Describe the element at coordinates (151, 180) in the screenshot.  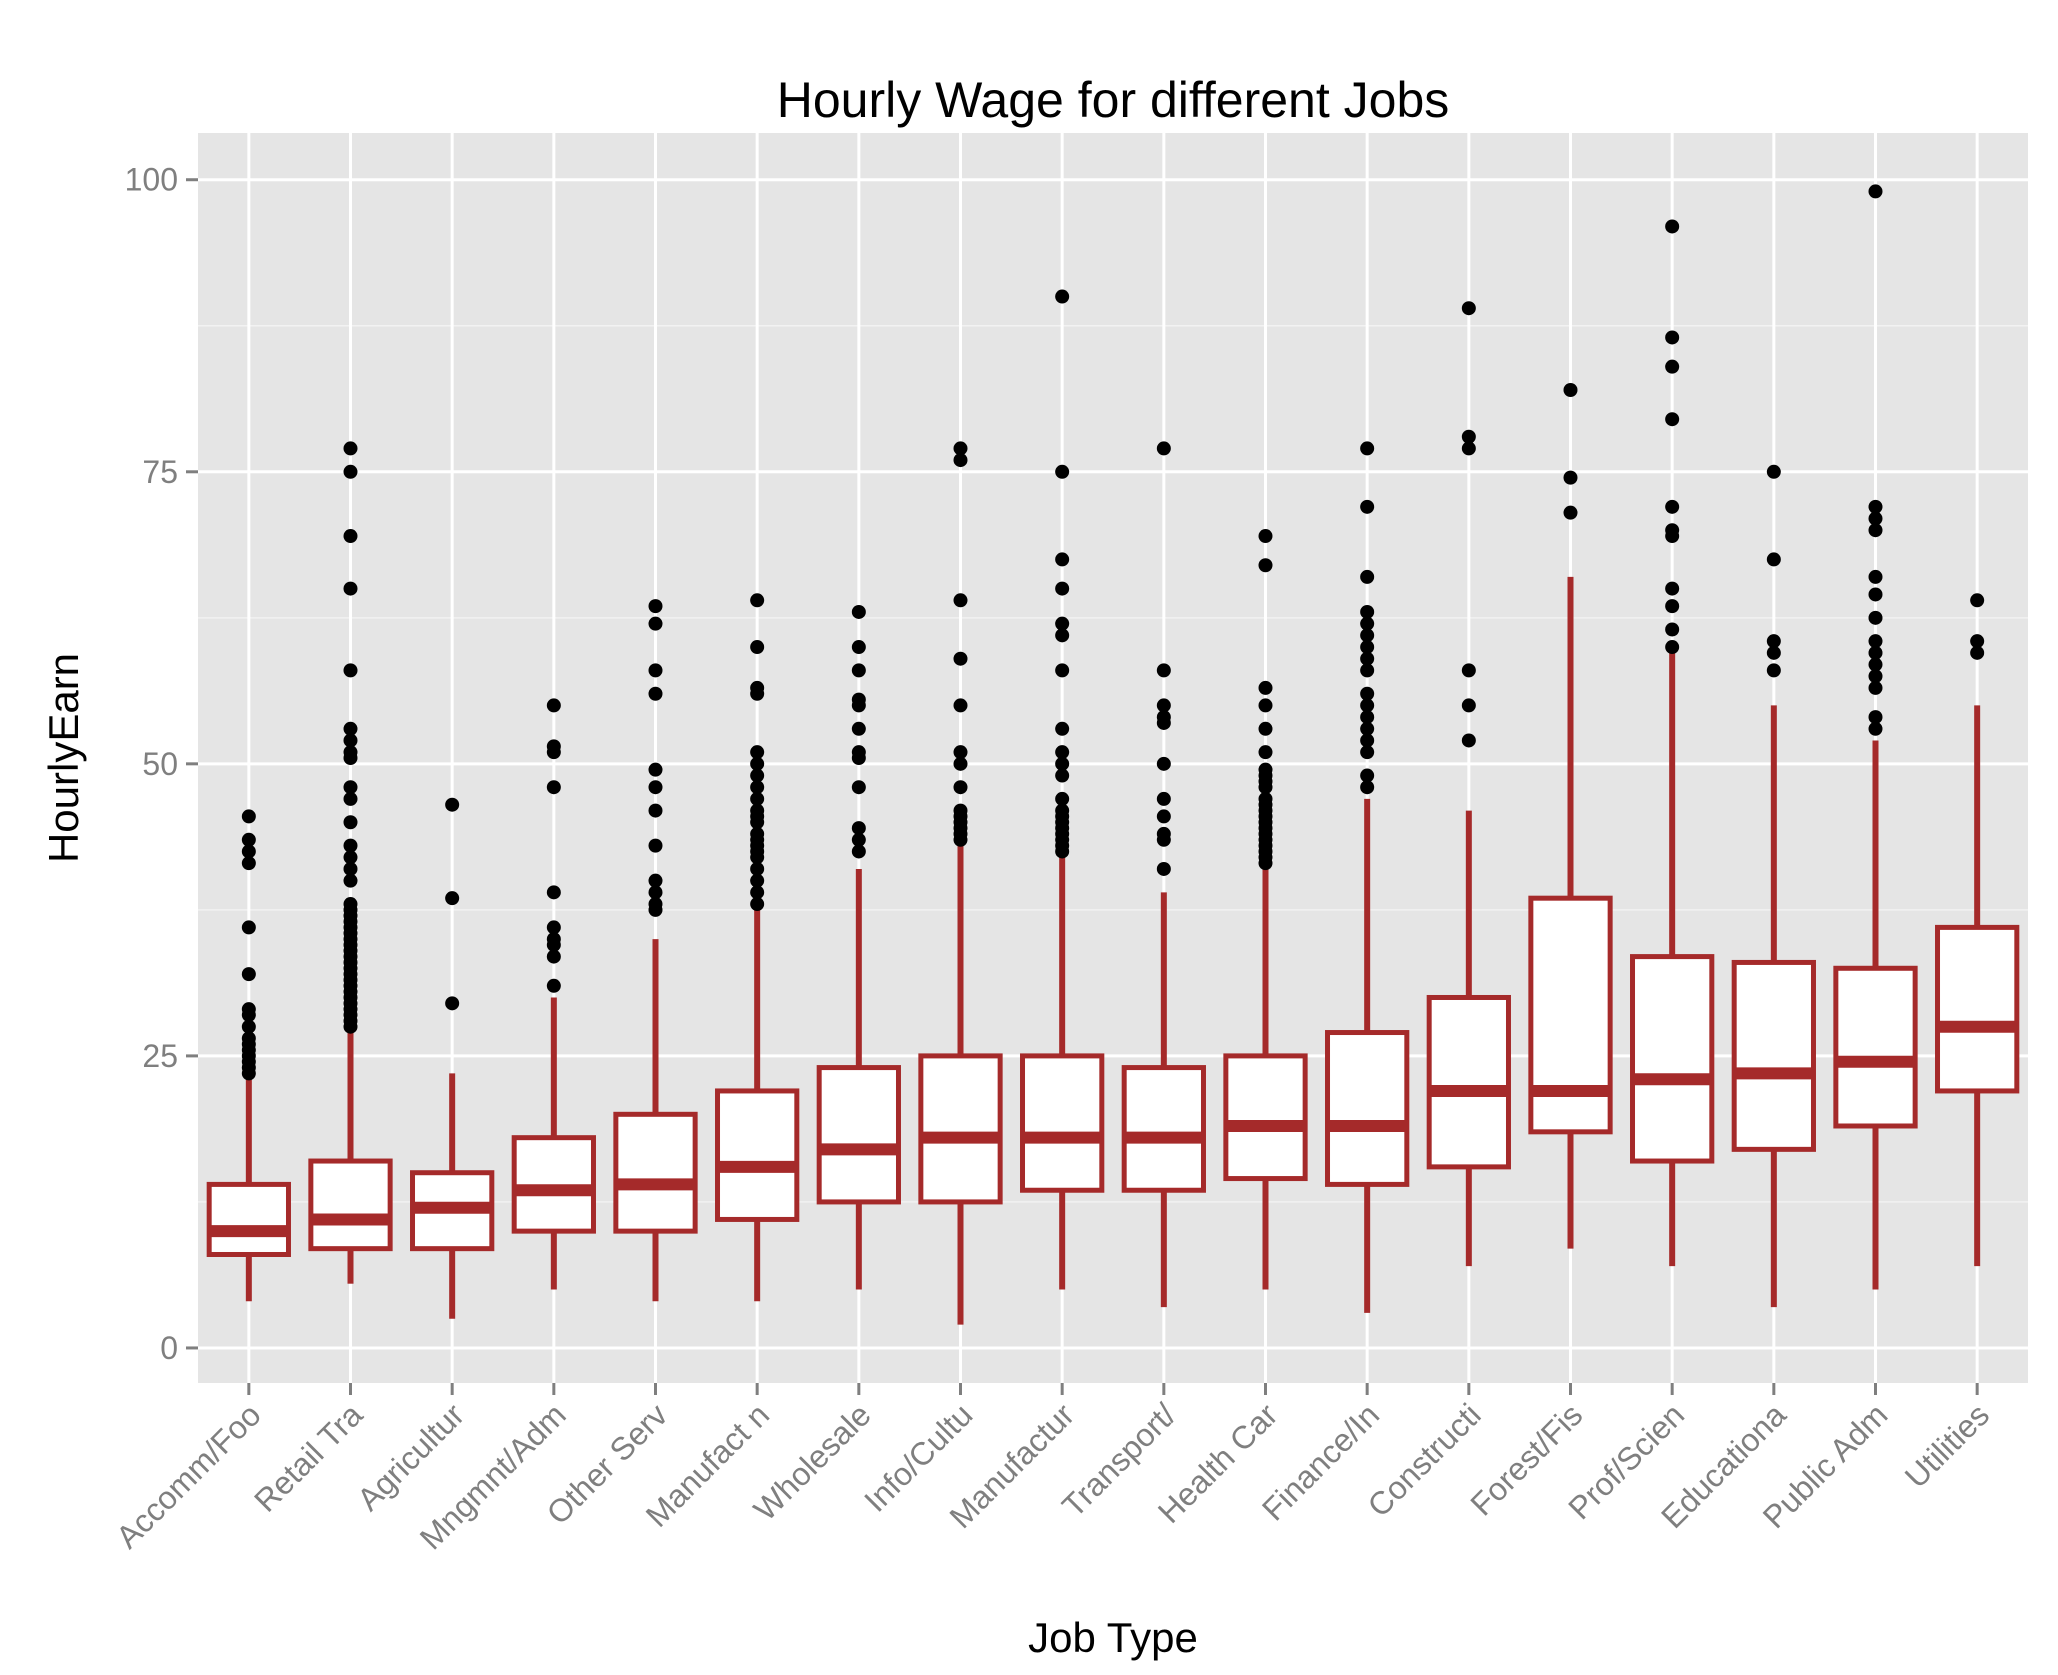
I see `y-tick-label: 100` at that location.